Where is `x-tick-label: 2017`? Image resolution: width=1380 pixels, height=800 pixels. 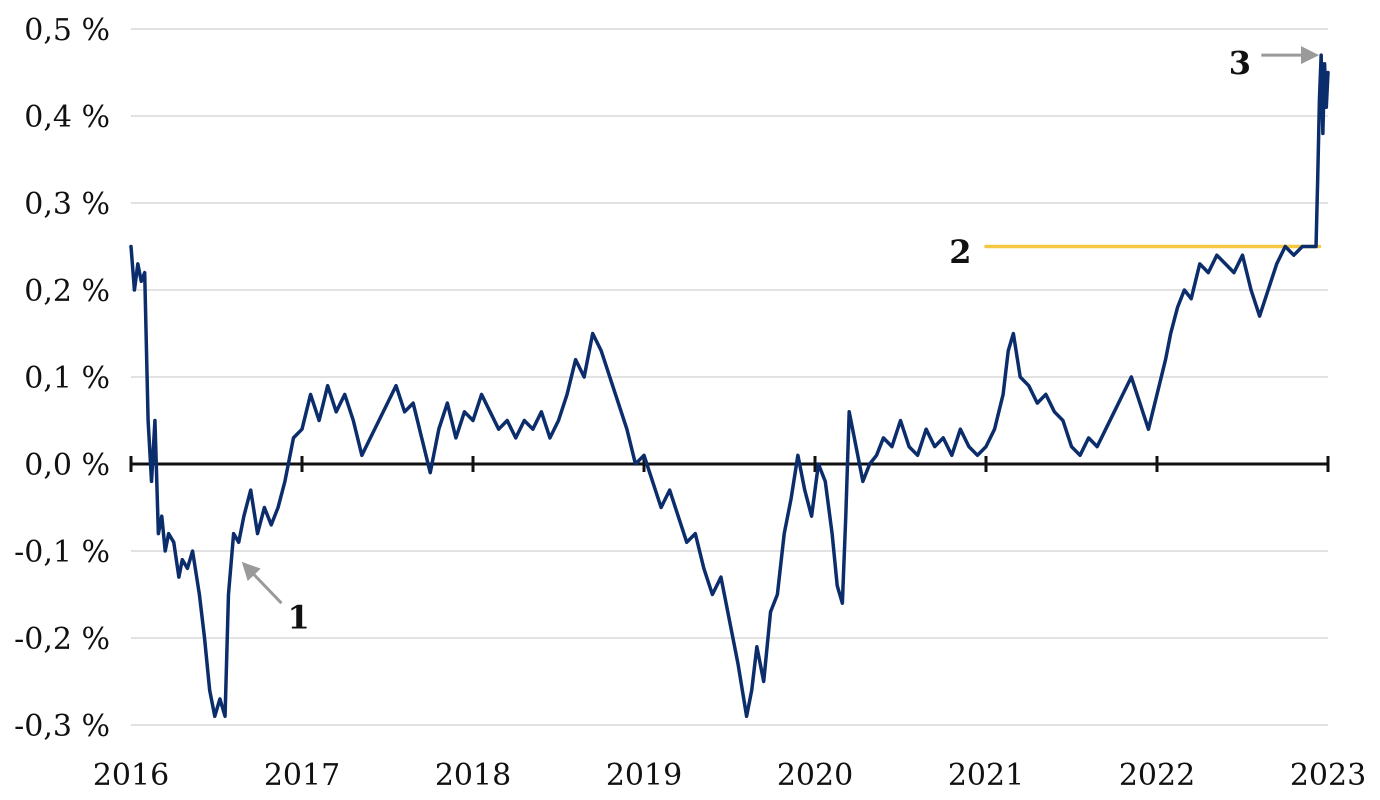
x-tick-label: 2017 is located at coordinates (302, 775).